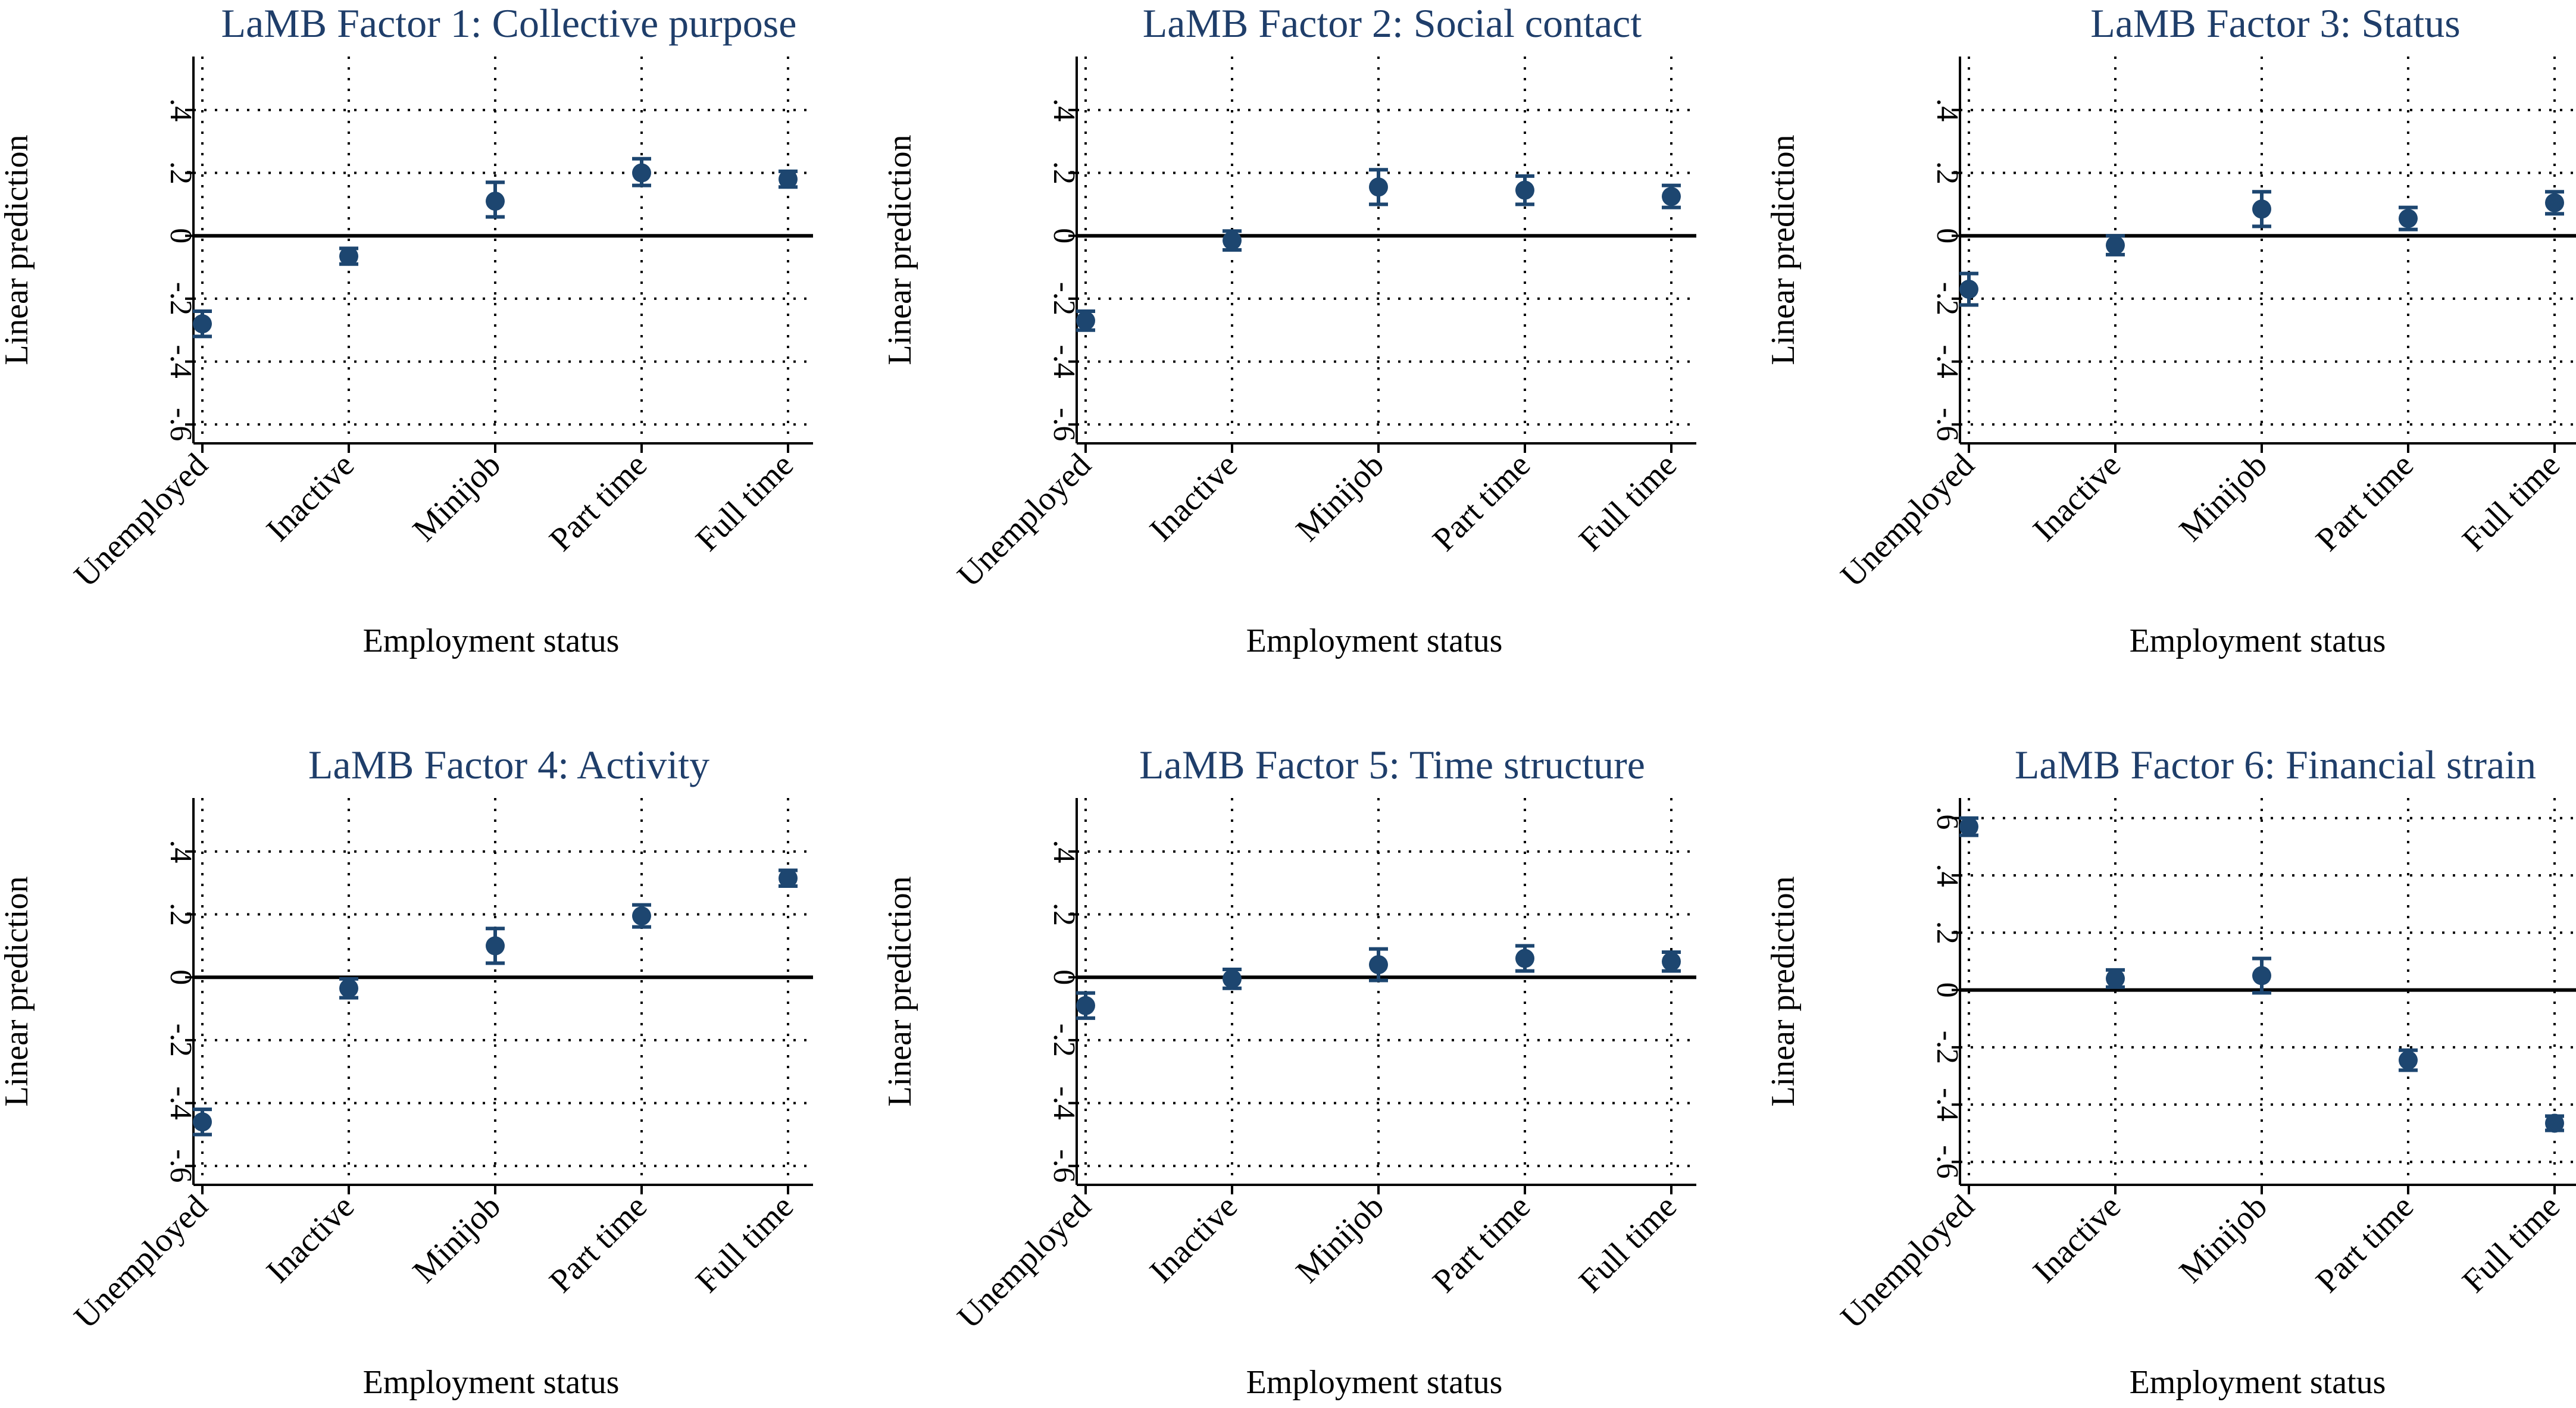  Describe the element at coordinates (1392, 764) in the screenshot. I see `panel-title: LaMB Factor 5: Time structure` at that location.